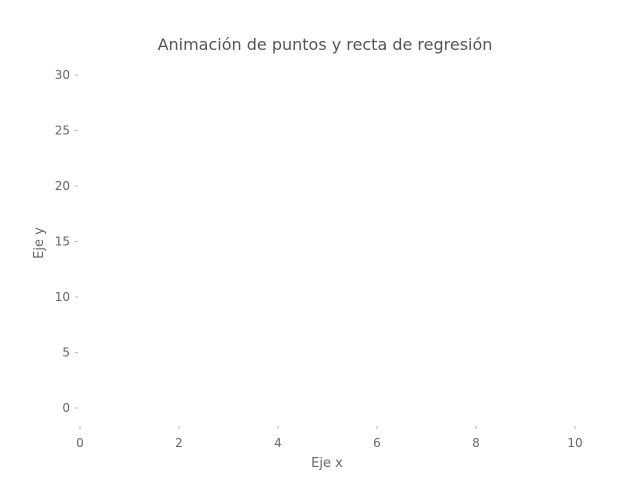  What do you see at coordinates (62, 186) in the screenshot?
I see `y-tick-label: 20` at bounding box center [62, 186].